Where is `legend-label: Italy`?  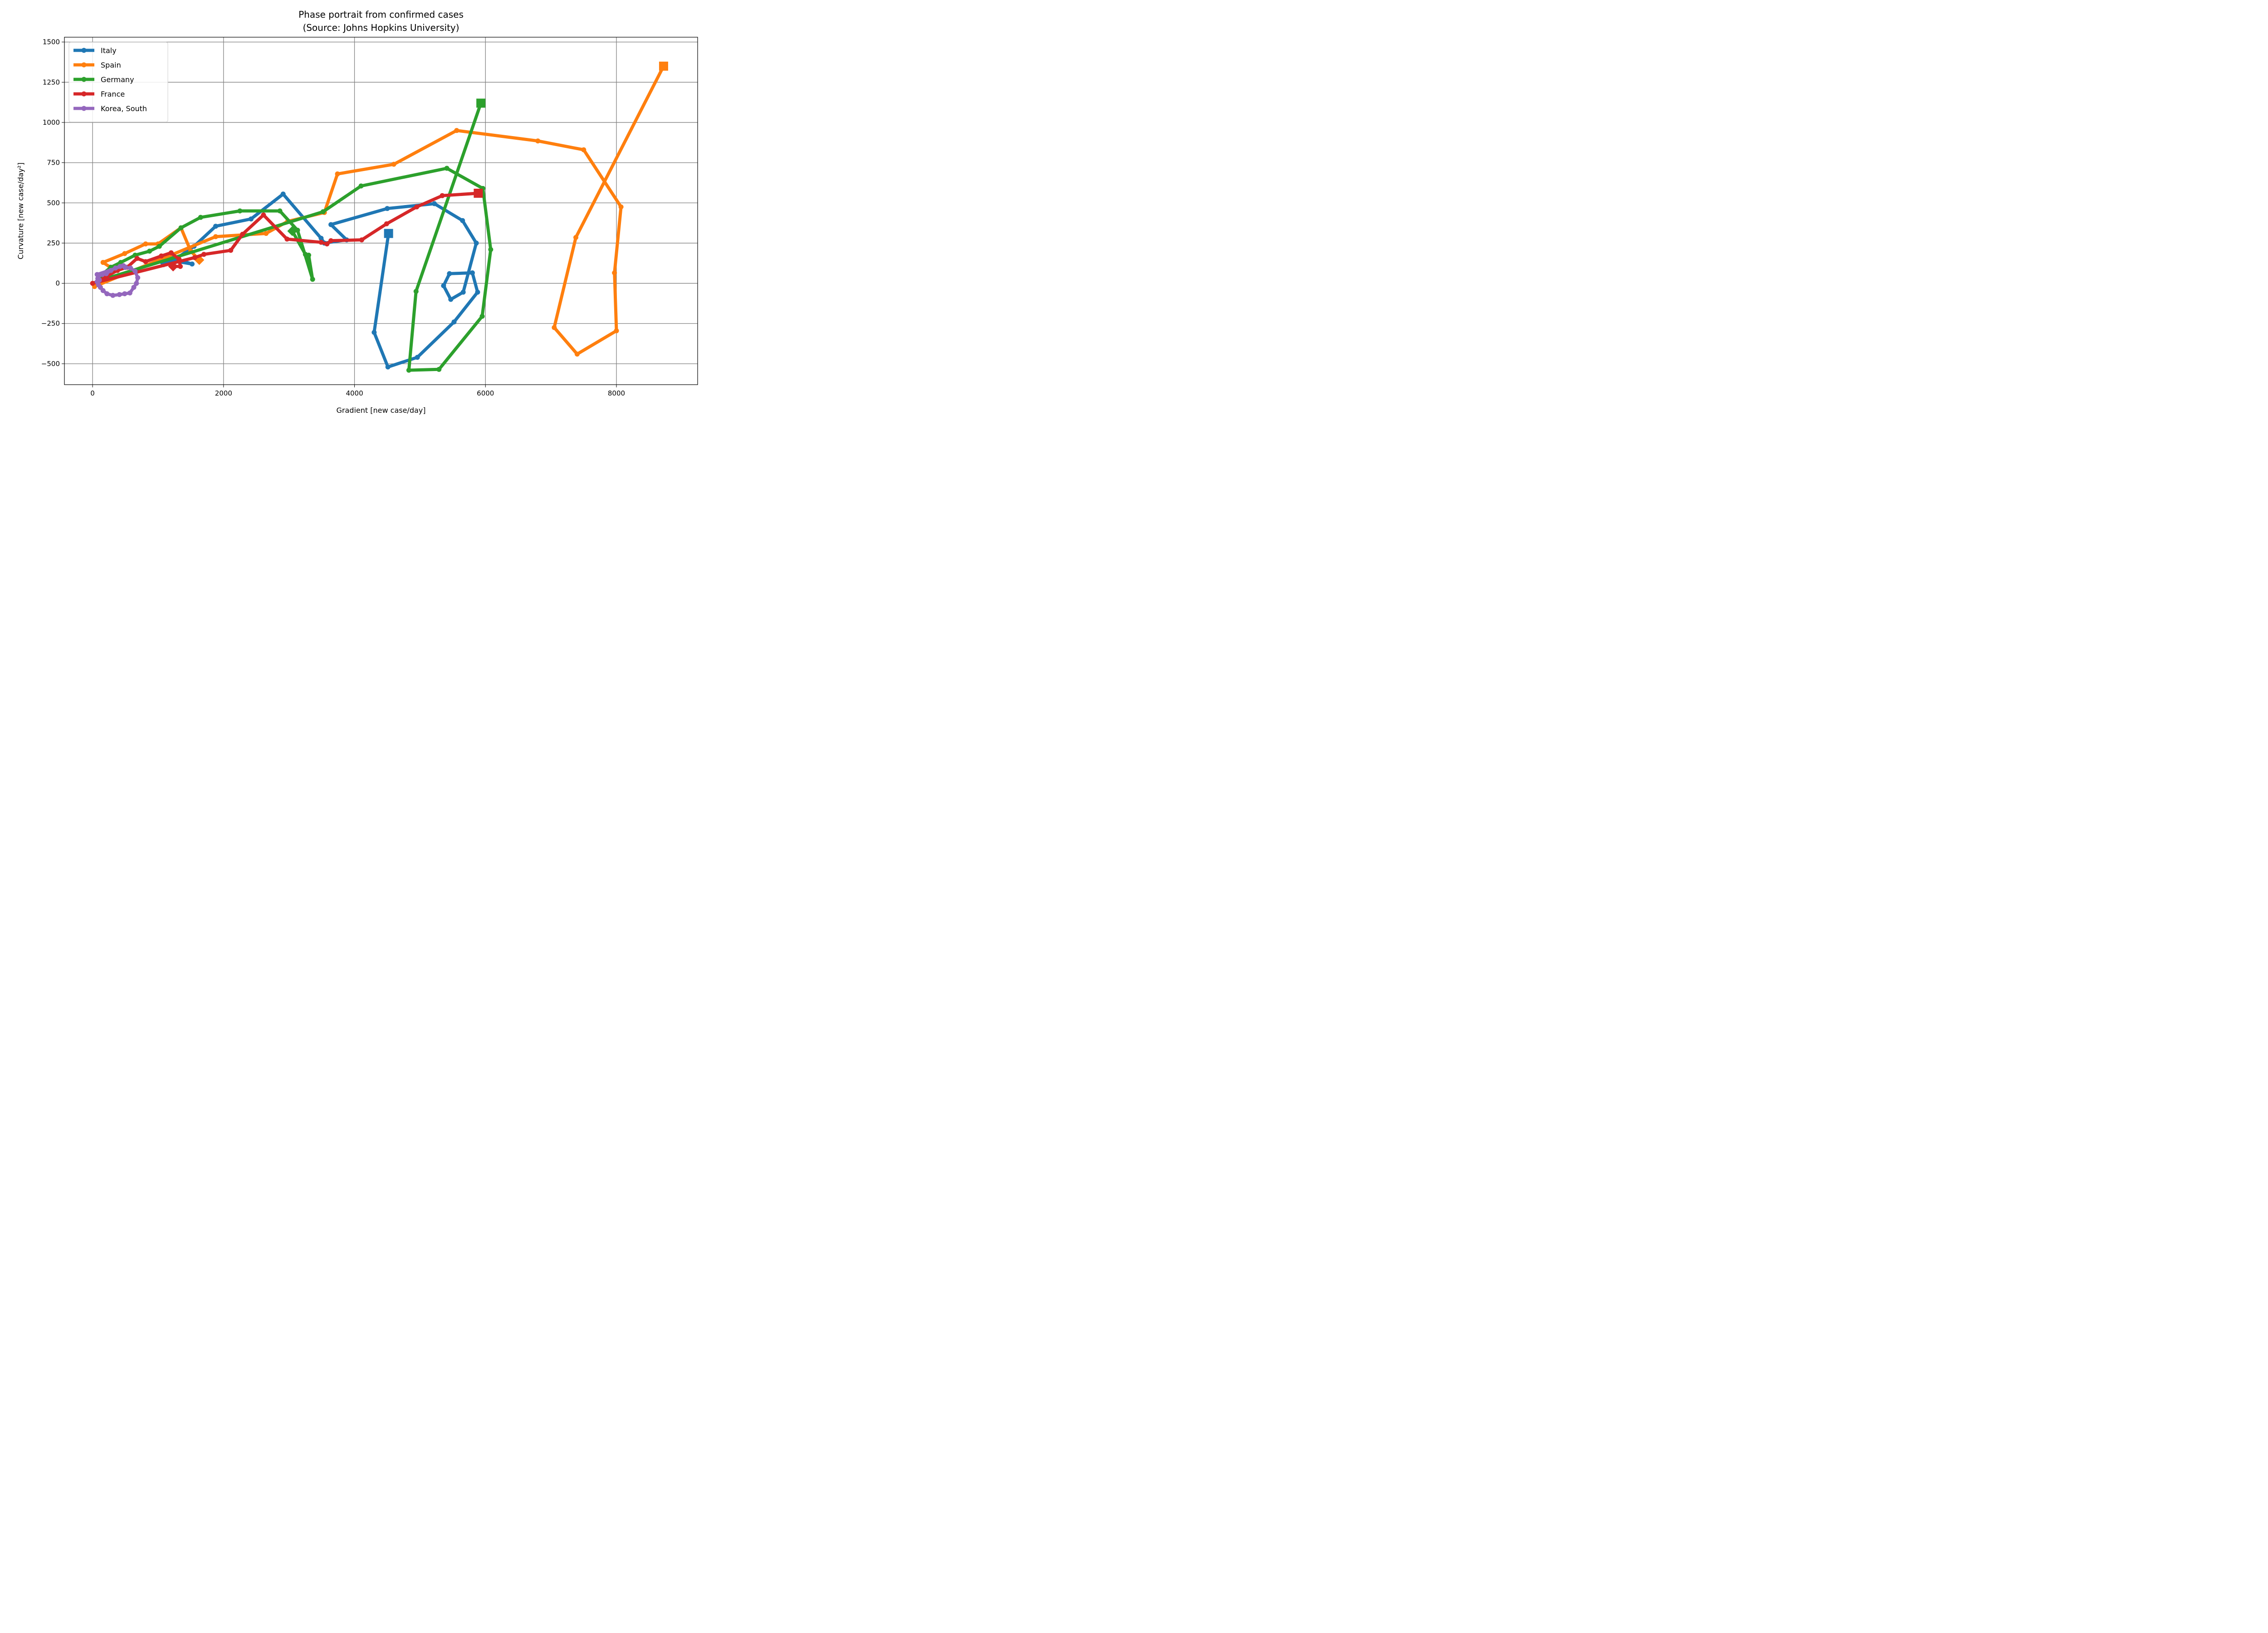
legend-label: Italy is located at coordinates (109, 50).